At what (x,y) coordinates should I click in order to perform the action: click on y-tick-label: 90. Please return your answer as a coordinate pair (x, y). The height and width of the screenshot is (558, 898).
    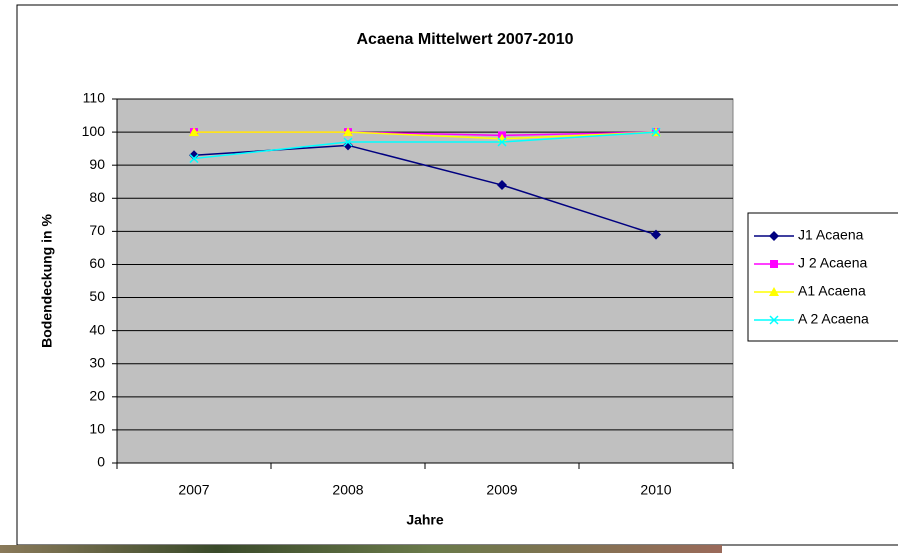
    Looking at the image, I should click on (97, 164).